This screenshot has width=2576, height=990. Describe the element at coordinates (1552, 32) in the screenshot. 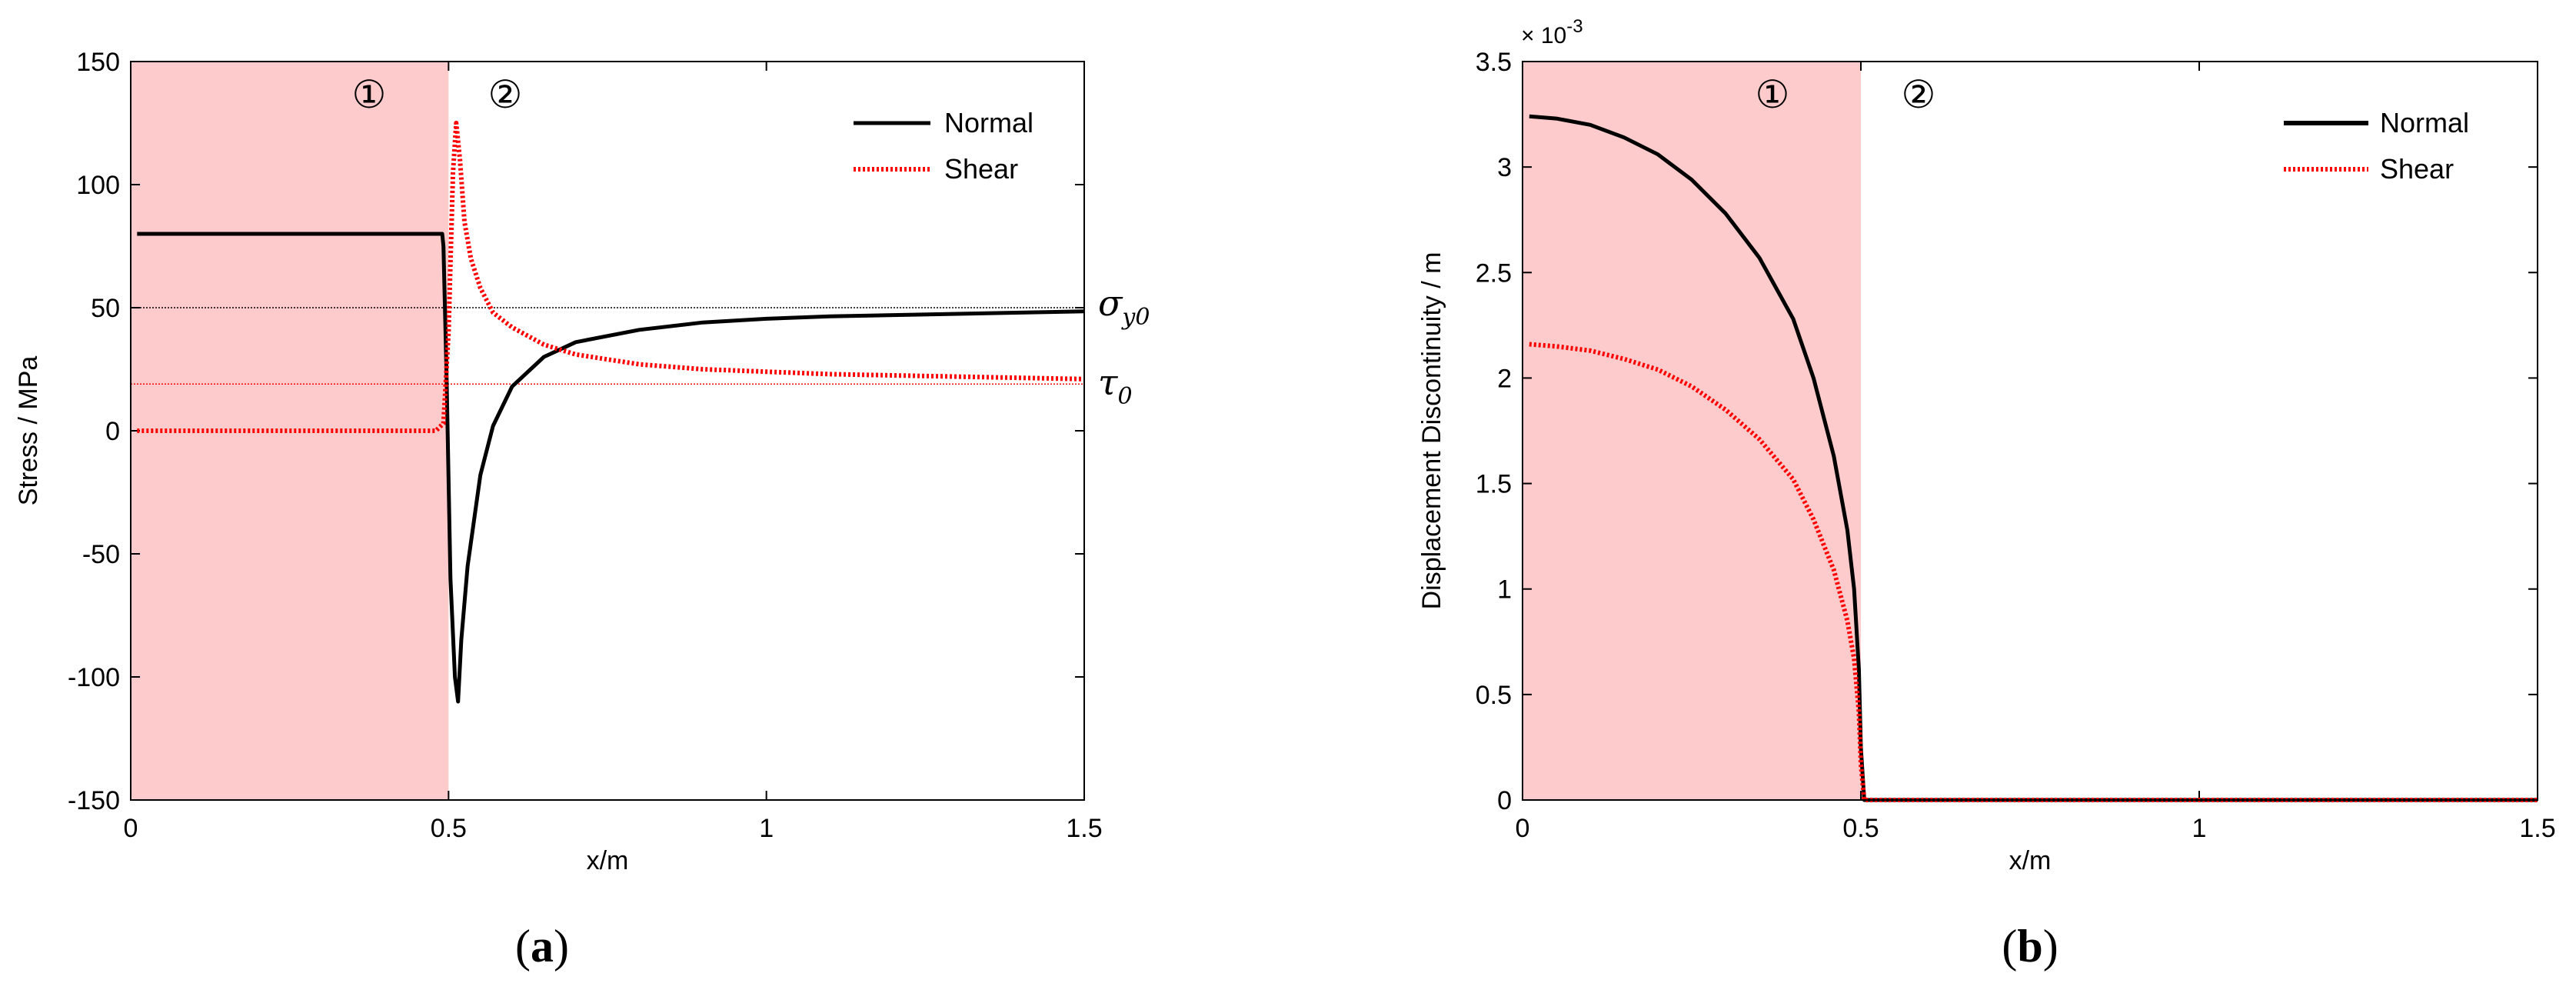

I see `panel-b-scale-factor: × 10⁻³` at that location.